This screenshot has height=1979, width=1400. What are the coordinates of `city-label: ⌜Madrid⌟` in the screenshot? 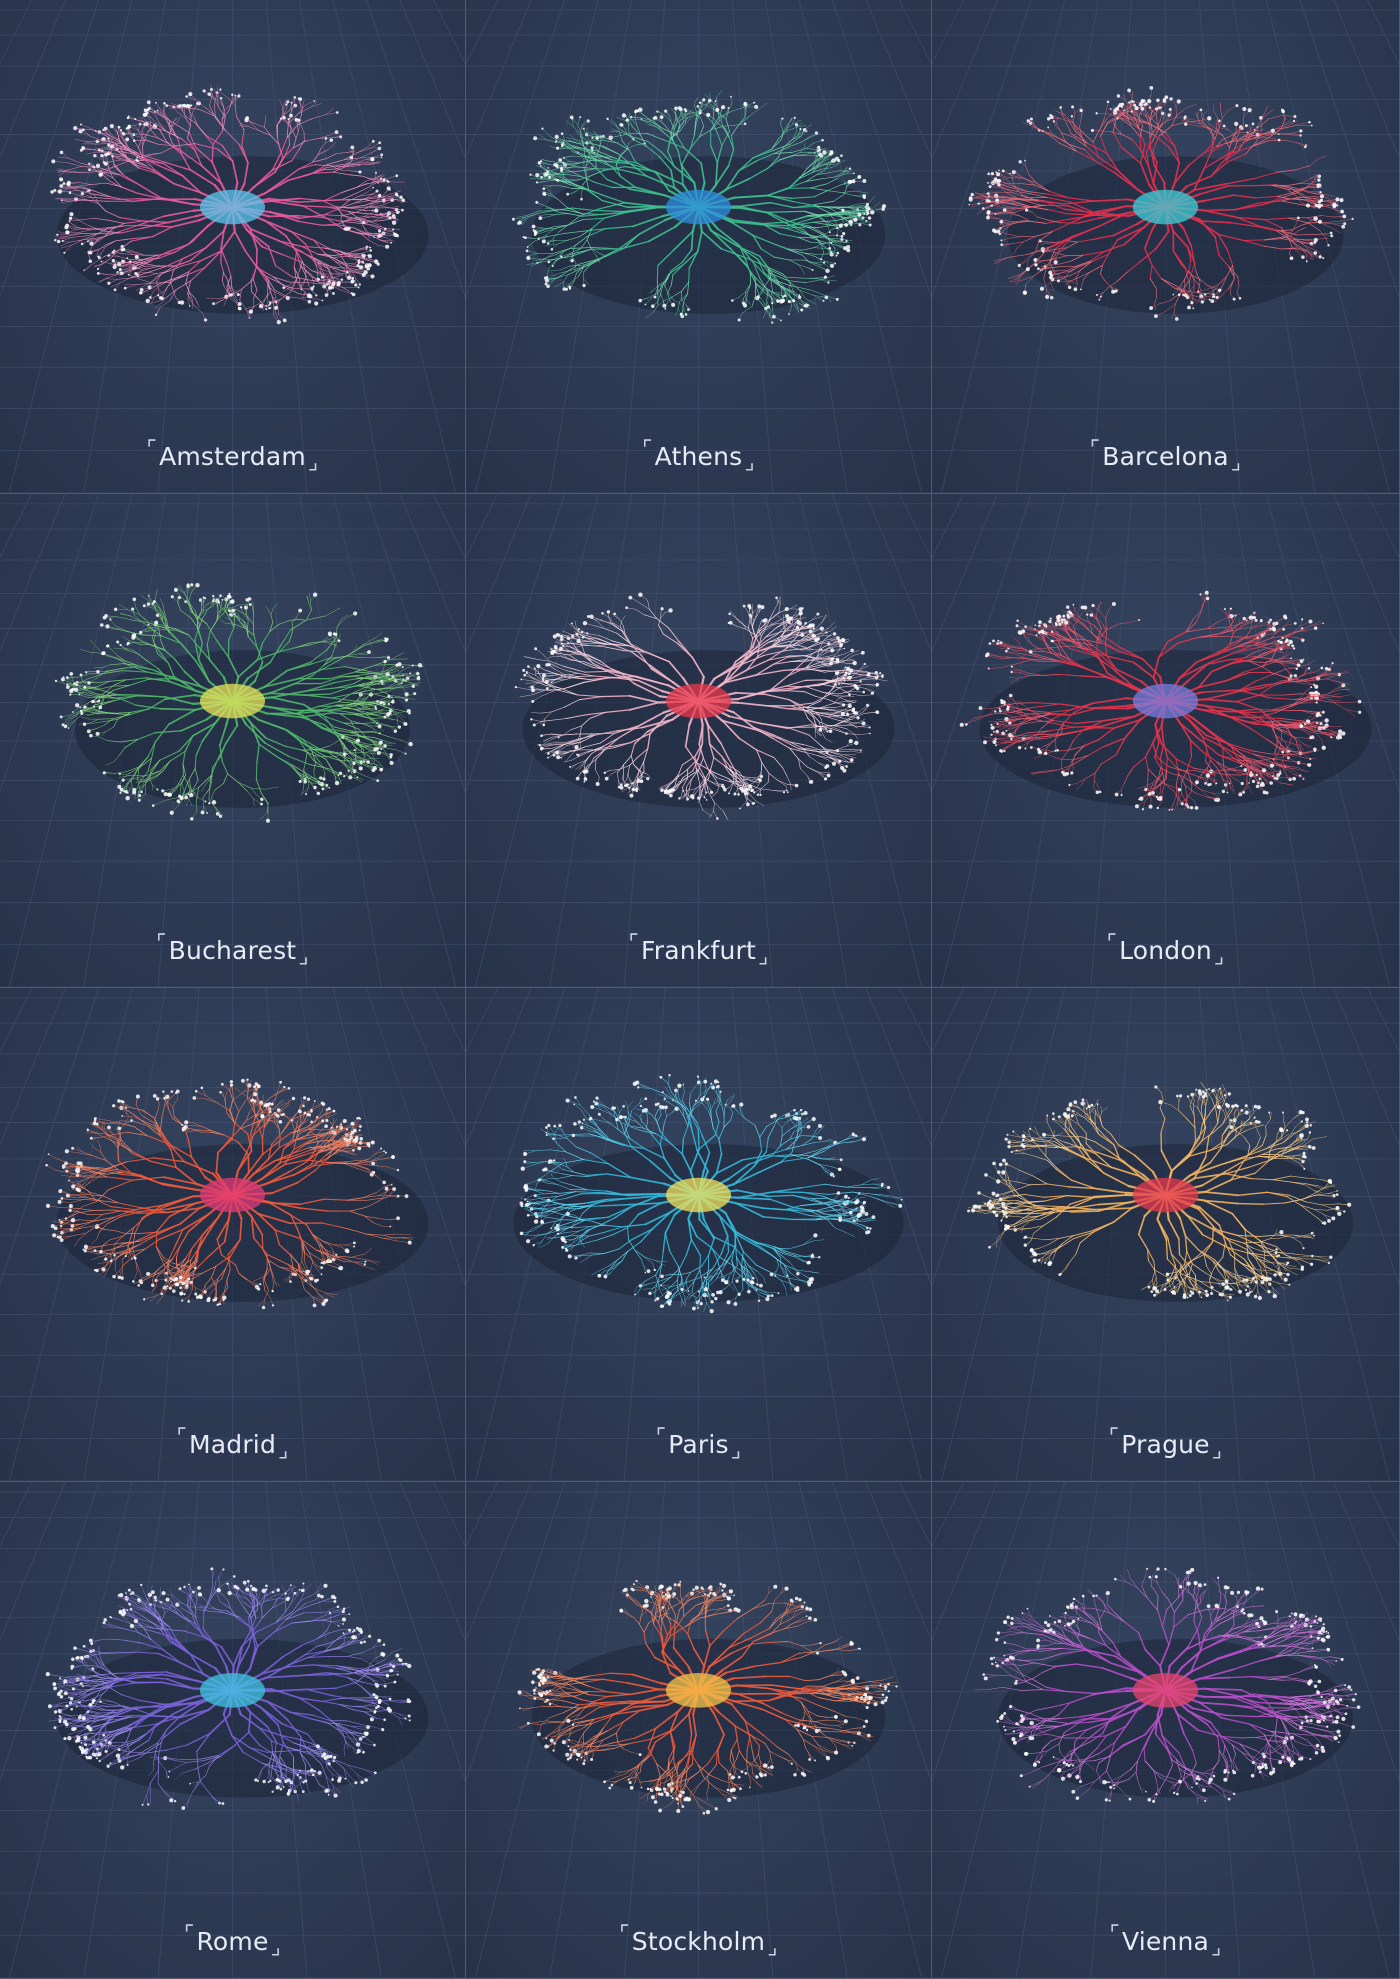 It's located at (232, 1444).